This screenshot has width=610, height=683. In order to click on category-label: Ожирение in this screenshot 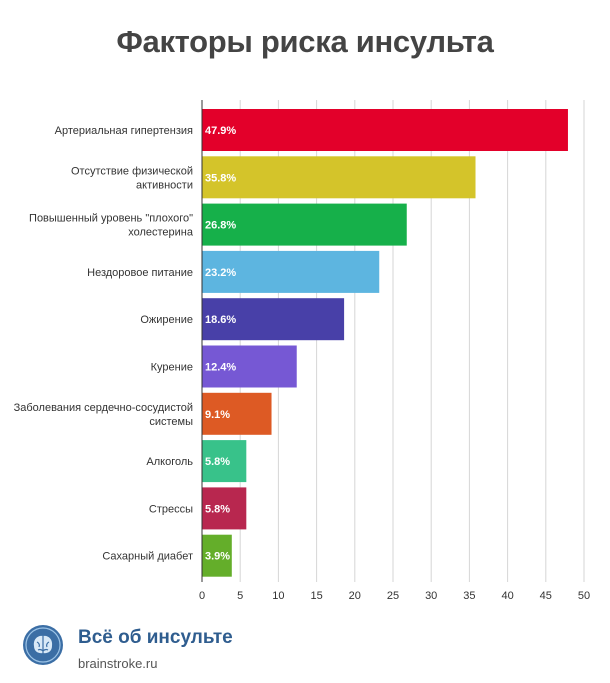, I will do `click(166, 320)`.